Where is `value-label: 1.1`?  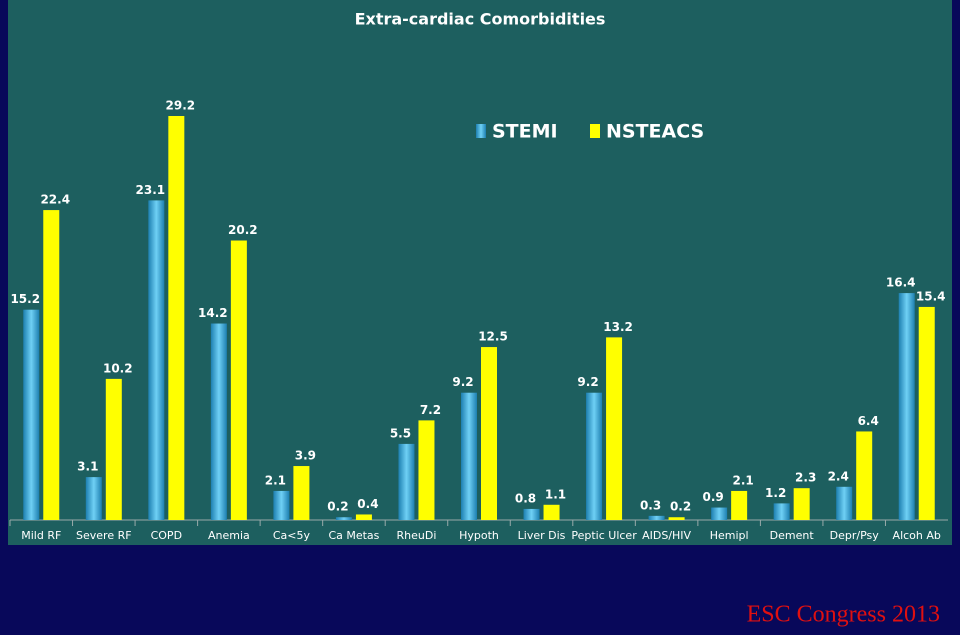
value-label: 1.1 is located at coordinates (555, 494).